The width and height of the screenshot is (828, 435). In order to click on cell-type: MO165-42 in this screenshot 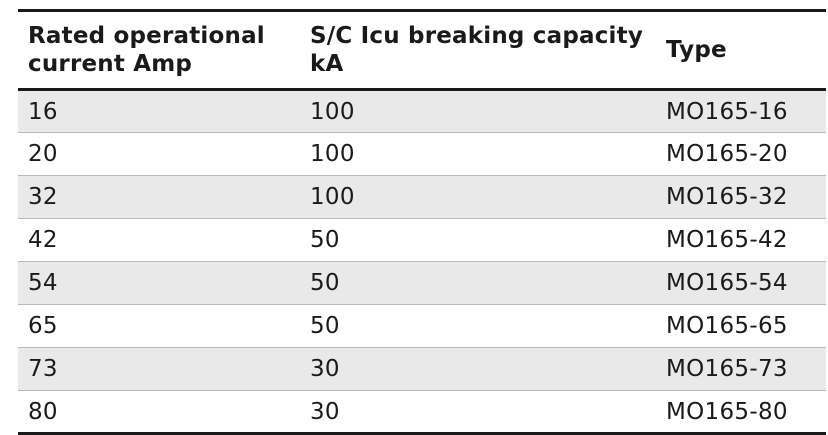, I will do `click(727, 240)`.